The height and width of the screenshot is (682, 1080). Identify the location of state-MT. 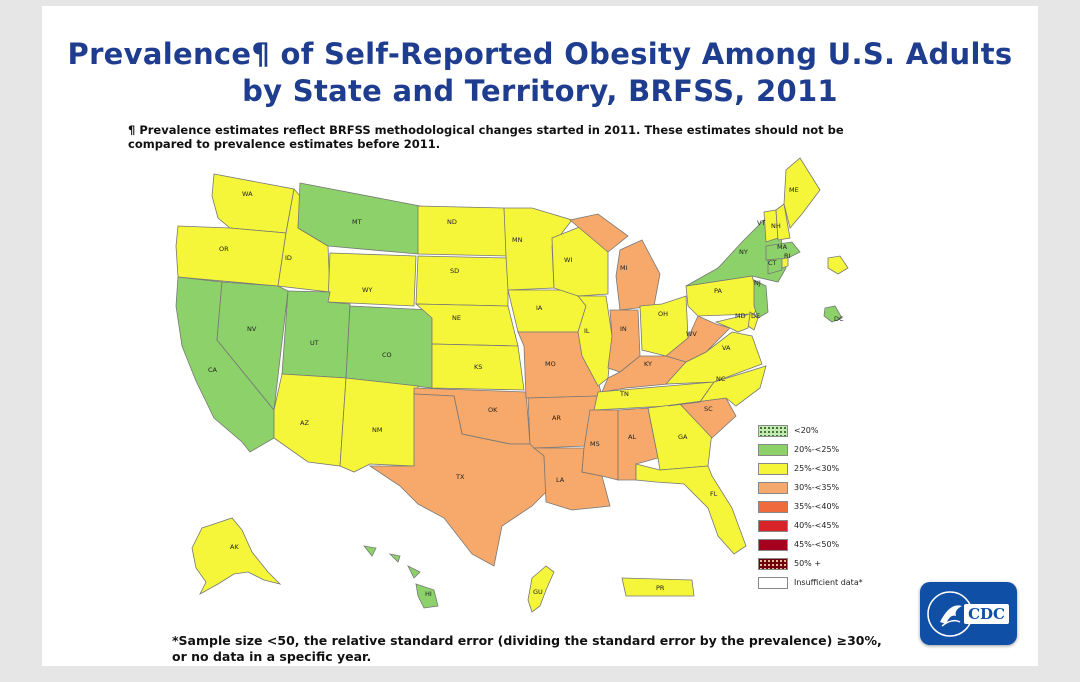
(359, 218).